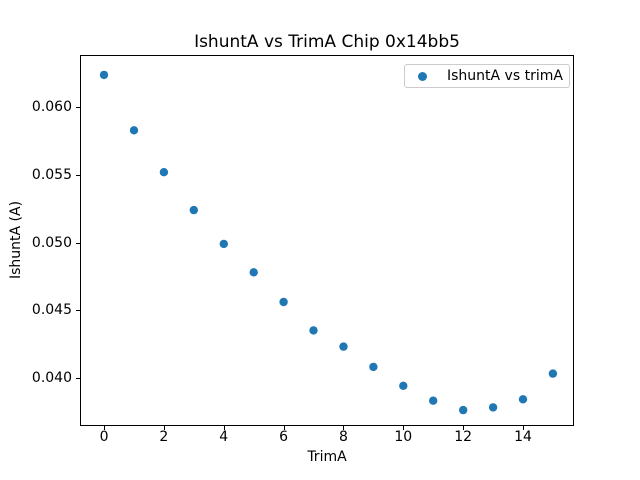 The image size is (640, 480). What do you see at coordinates (51, 174) in the screenshot?
I see `y-tick-label: 0.055` at bounding box center [51, 174].